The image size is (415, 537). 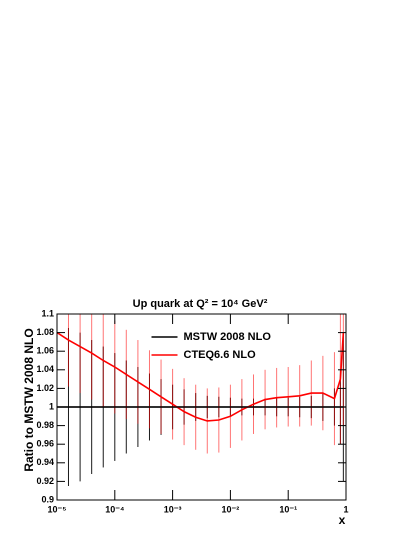 I want to click on y-axis-label: Ratio to MSTW 2008 NLO, so click(x=29, y=399).